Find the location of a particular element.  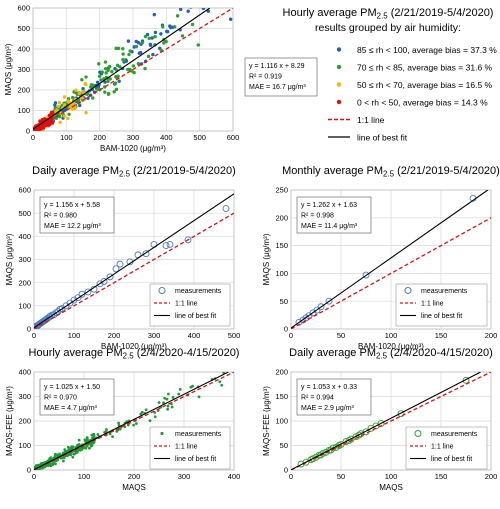

y-tick-label: 500 is located at coordinates (24, 213).